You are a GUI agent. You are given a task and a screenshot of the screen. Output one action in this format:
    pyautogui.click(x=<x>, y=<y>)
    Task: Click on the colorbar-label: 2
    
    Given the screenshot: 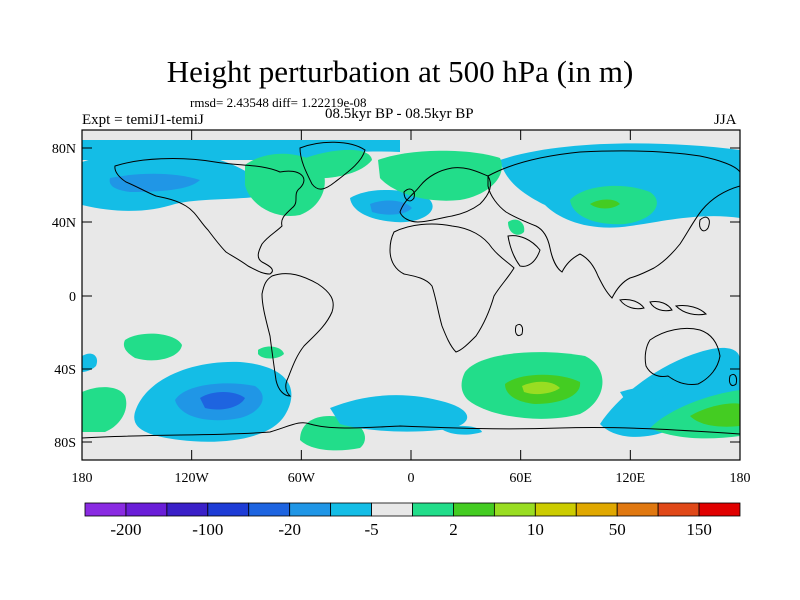 What is the action you would take?
    pyautogui.click(x=453, y=529)
    